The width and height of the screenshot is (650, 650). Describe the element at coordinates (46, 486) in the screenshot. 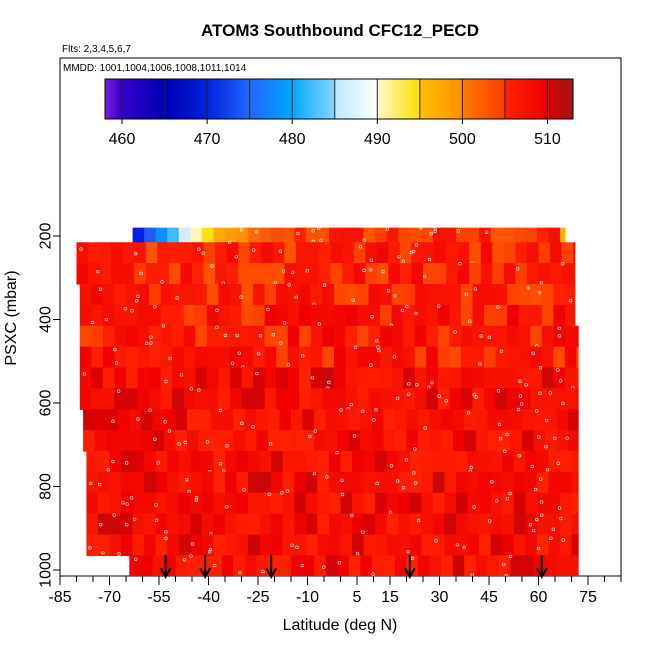

I see `y-tick-label: 800` at that location.